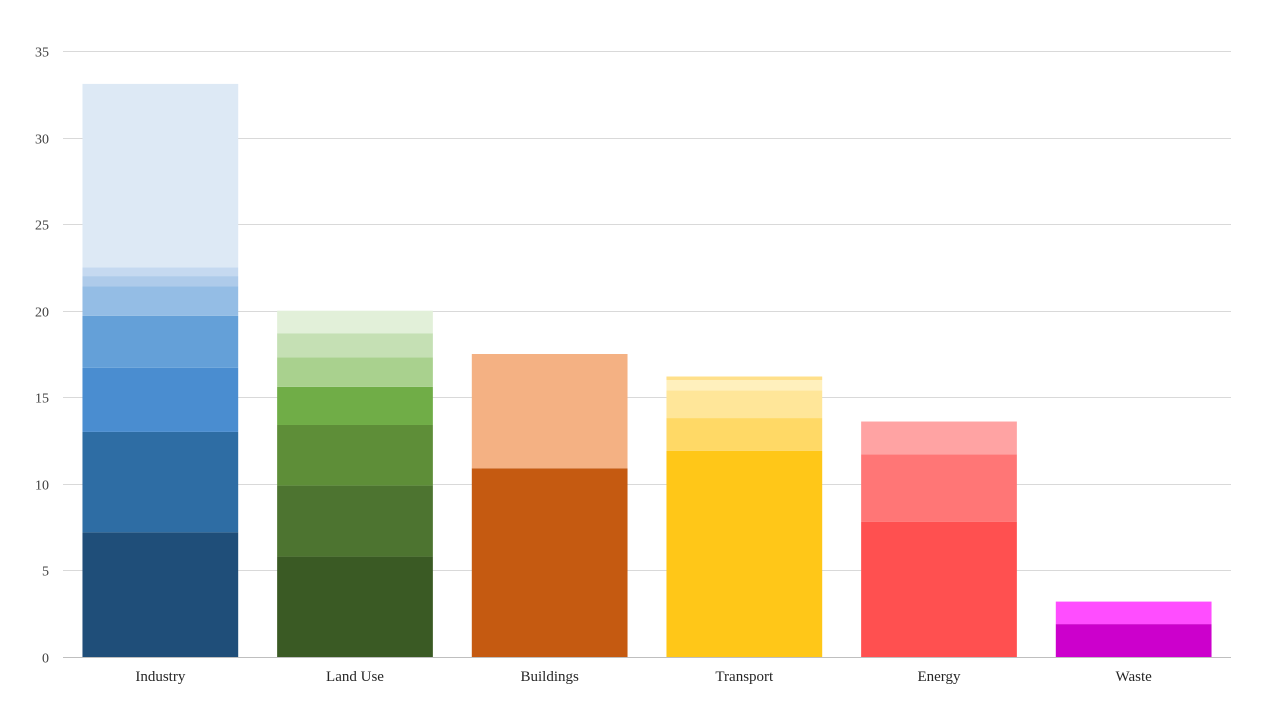 This screenshot has width=1280, height=720. What do you see at coordinates (42, 399) in the screenshot?
I see `y-tick-label: 15` at bounding box center [42, 399].